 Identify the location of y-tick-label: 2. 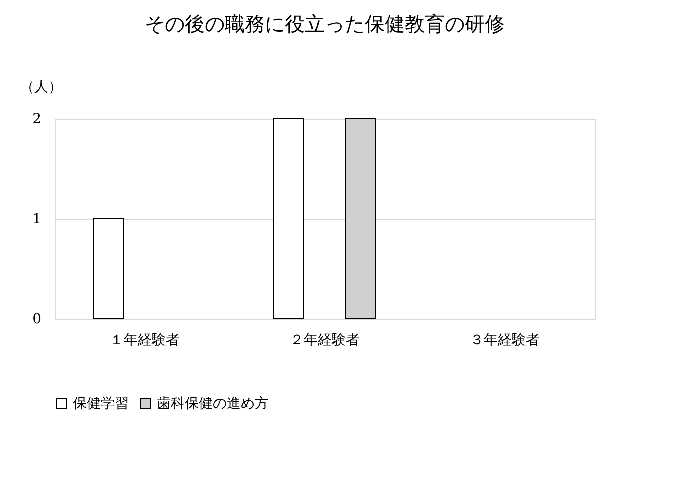
(37, 120).